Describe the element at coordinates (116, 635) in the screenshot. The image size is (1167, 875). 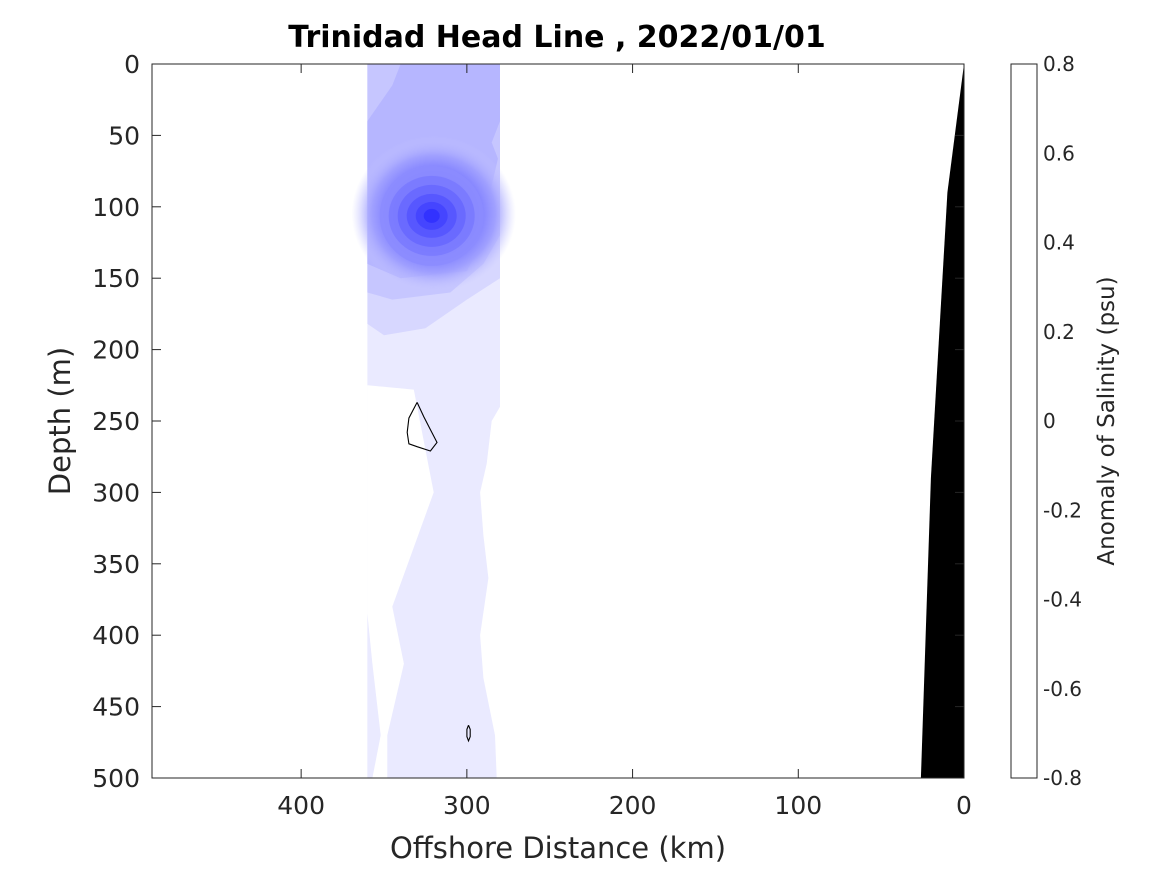
I see `y-tick-label: 400` at that location.